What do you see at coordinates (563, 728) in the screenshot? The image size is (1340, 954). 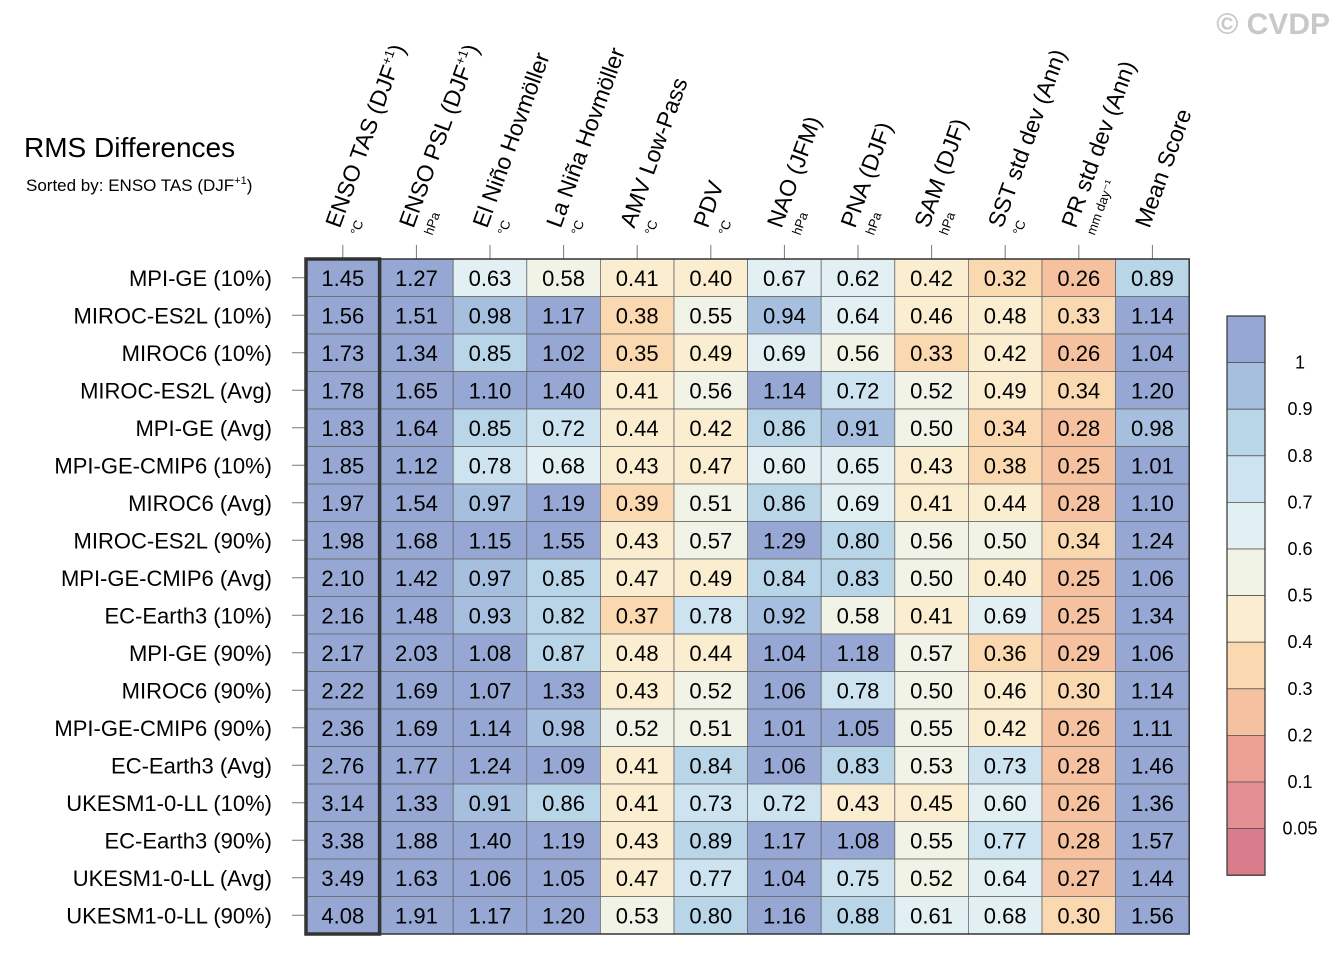 I see `cell-value: 0.98` at bounding box center [563, 728].